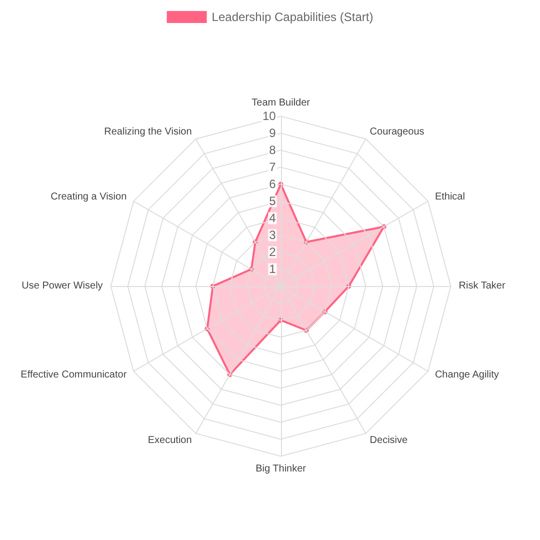 The width and height of the screenshot is (540, 540). Describe the element at coordinates (397, 132) in the screenshot. I see `spoke-label: Courageous` at that location.